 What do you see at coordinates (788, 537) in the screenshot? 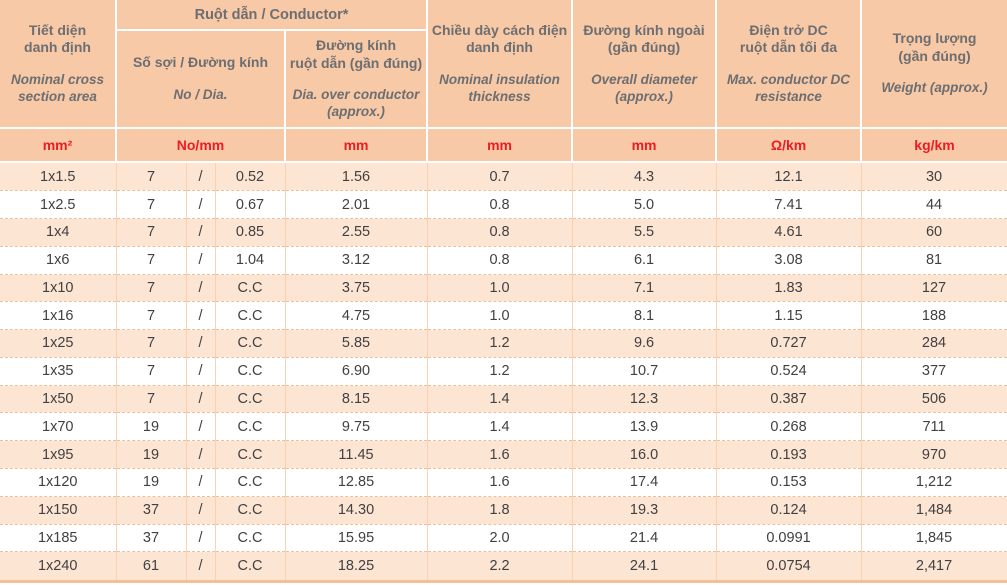
I see `cell-dc-resistance: 0.0991` at bounding box center [788, 537].